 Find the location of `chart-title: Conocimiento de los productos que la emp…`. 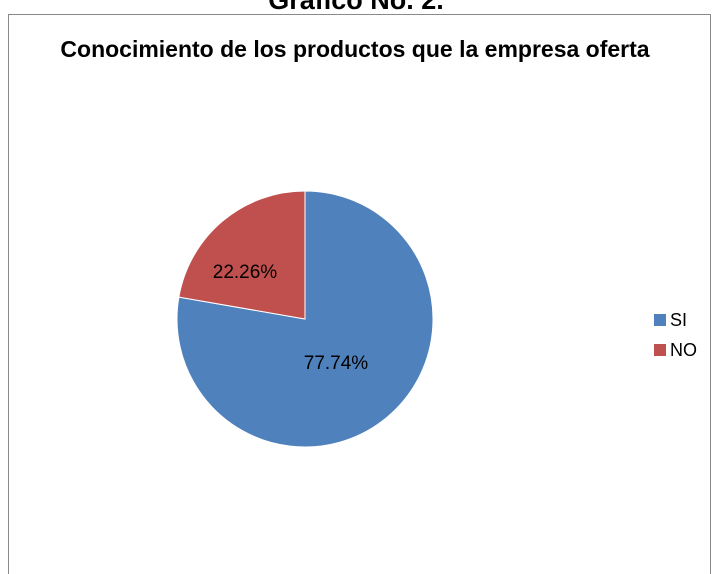

chart-title: Conocimiento de los productos que la emp… is located at coordinates (355, 49).